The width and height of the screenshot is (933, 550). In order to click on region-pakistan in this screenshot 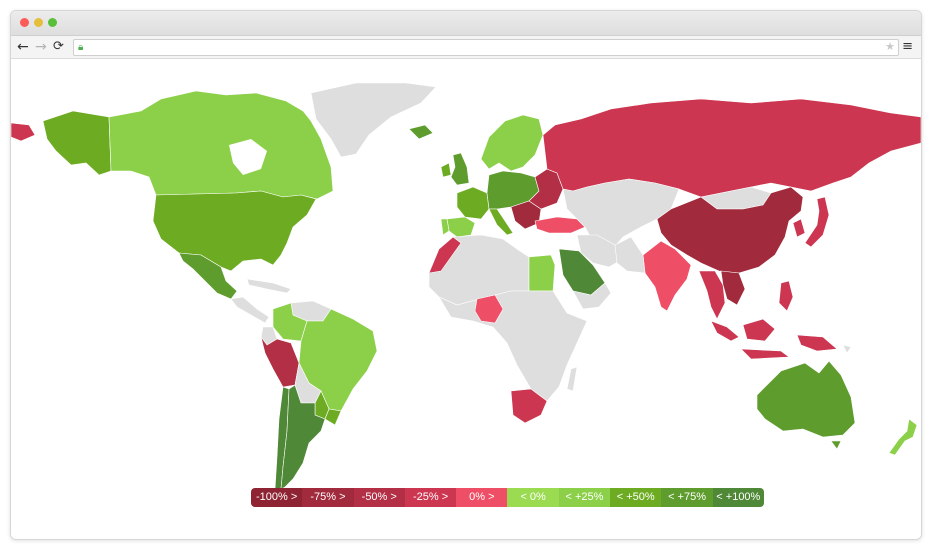, I will do `click(630, 255)`.